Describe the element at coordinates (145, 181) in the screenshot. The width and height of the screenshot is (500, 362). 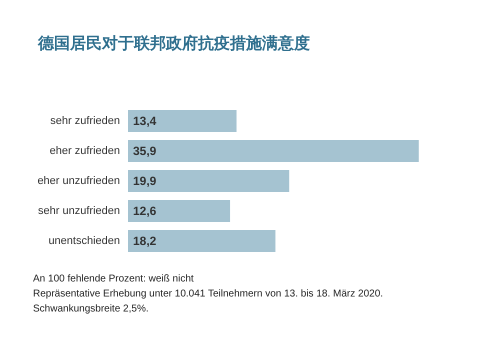
I see `data-label: 19,9` at that location.